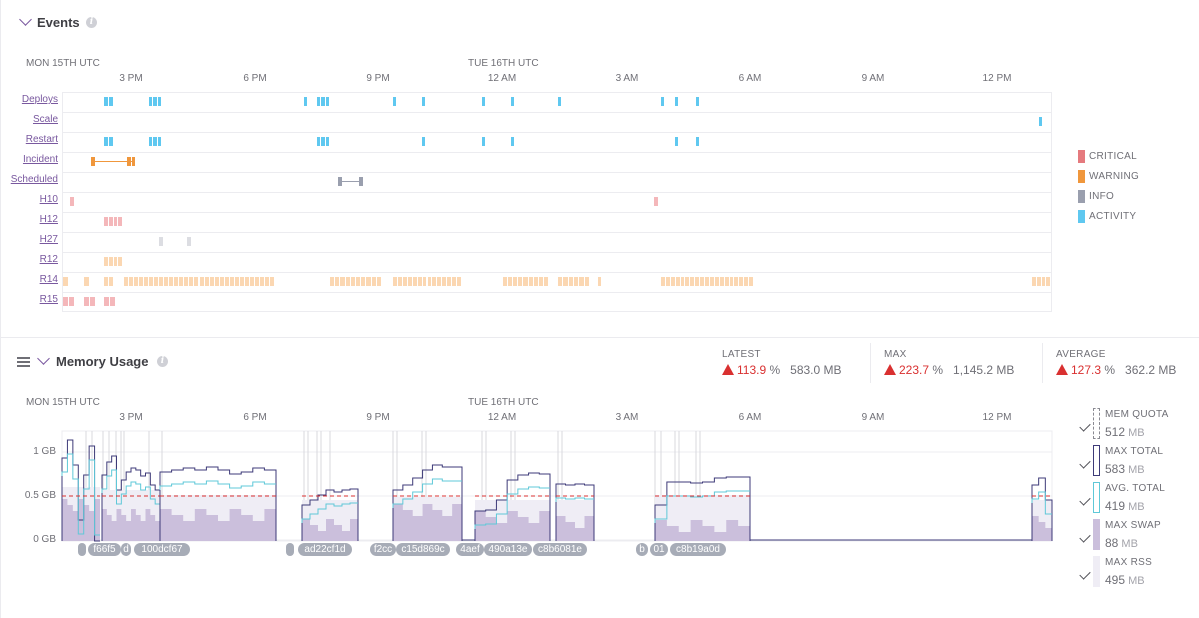 The height and width of the screenshot is (618, 1199). What do you see at coordinates (48, 279) in the screenshot?
I see `event-row-label-r14: R14` at bounding box center [48, 279].